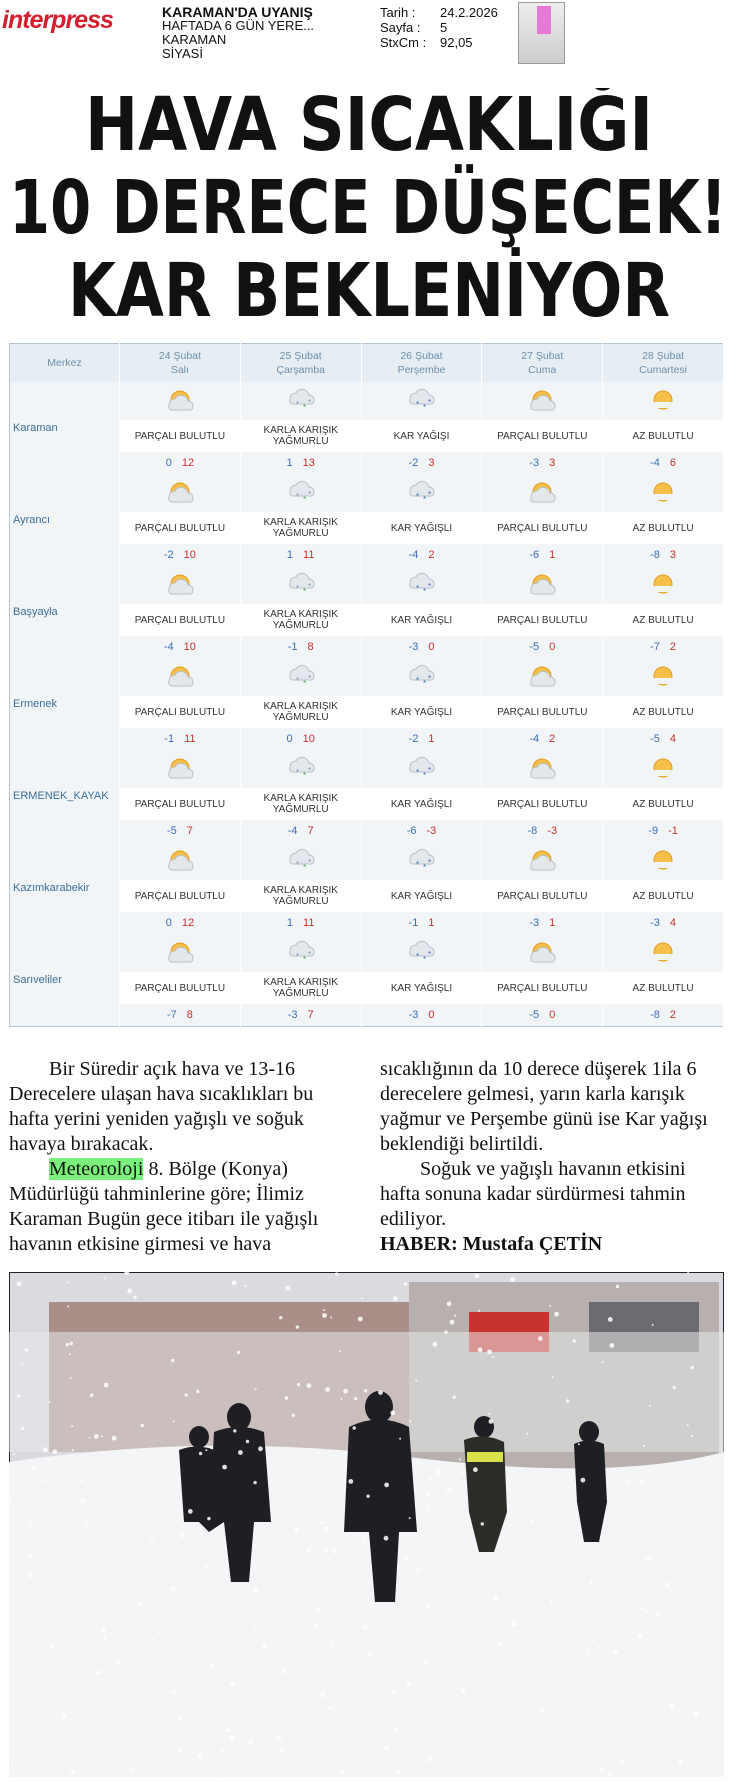  Describe the element at coordinates (300, 356) in the screenshot. I see `day-date: 25 Şubat` at that location.